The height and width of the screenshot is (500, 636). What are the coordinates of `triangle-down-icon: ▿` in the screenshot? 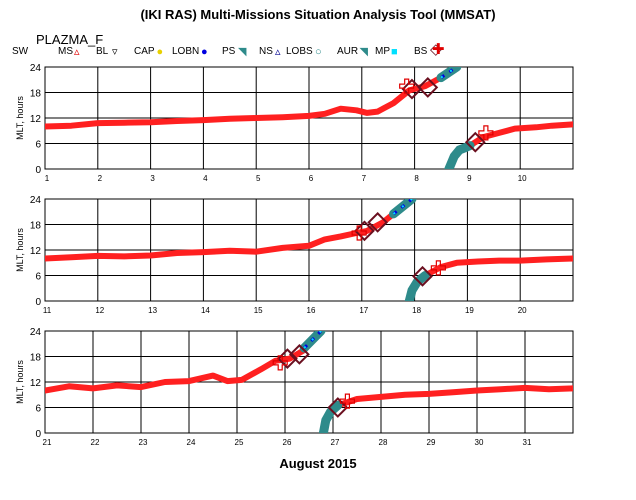 It's located at (115, 52).